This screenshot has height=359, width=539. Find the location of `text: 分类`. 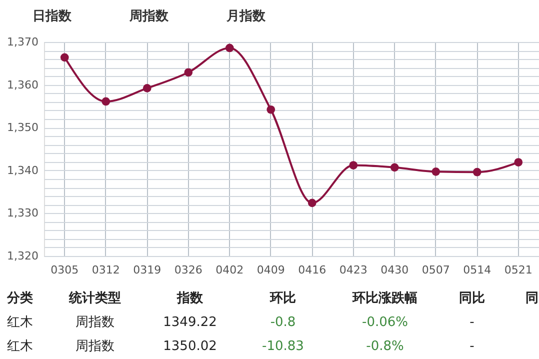

text: 分类 is located at coordinates (19, 298).